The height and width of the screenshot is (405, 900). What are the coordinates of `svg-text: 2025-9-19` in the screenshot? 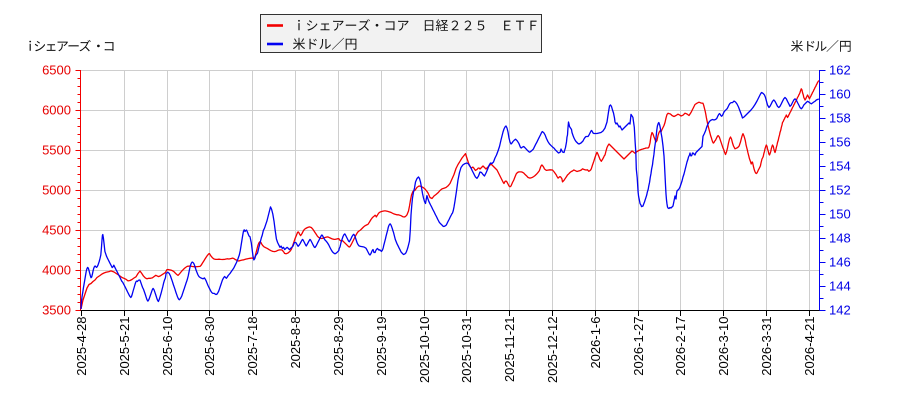 It's located at (381, 346).